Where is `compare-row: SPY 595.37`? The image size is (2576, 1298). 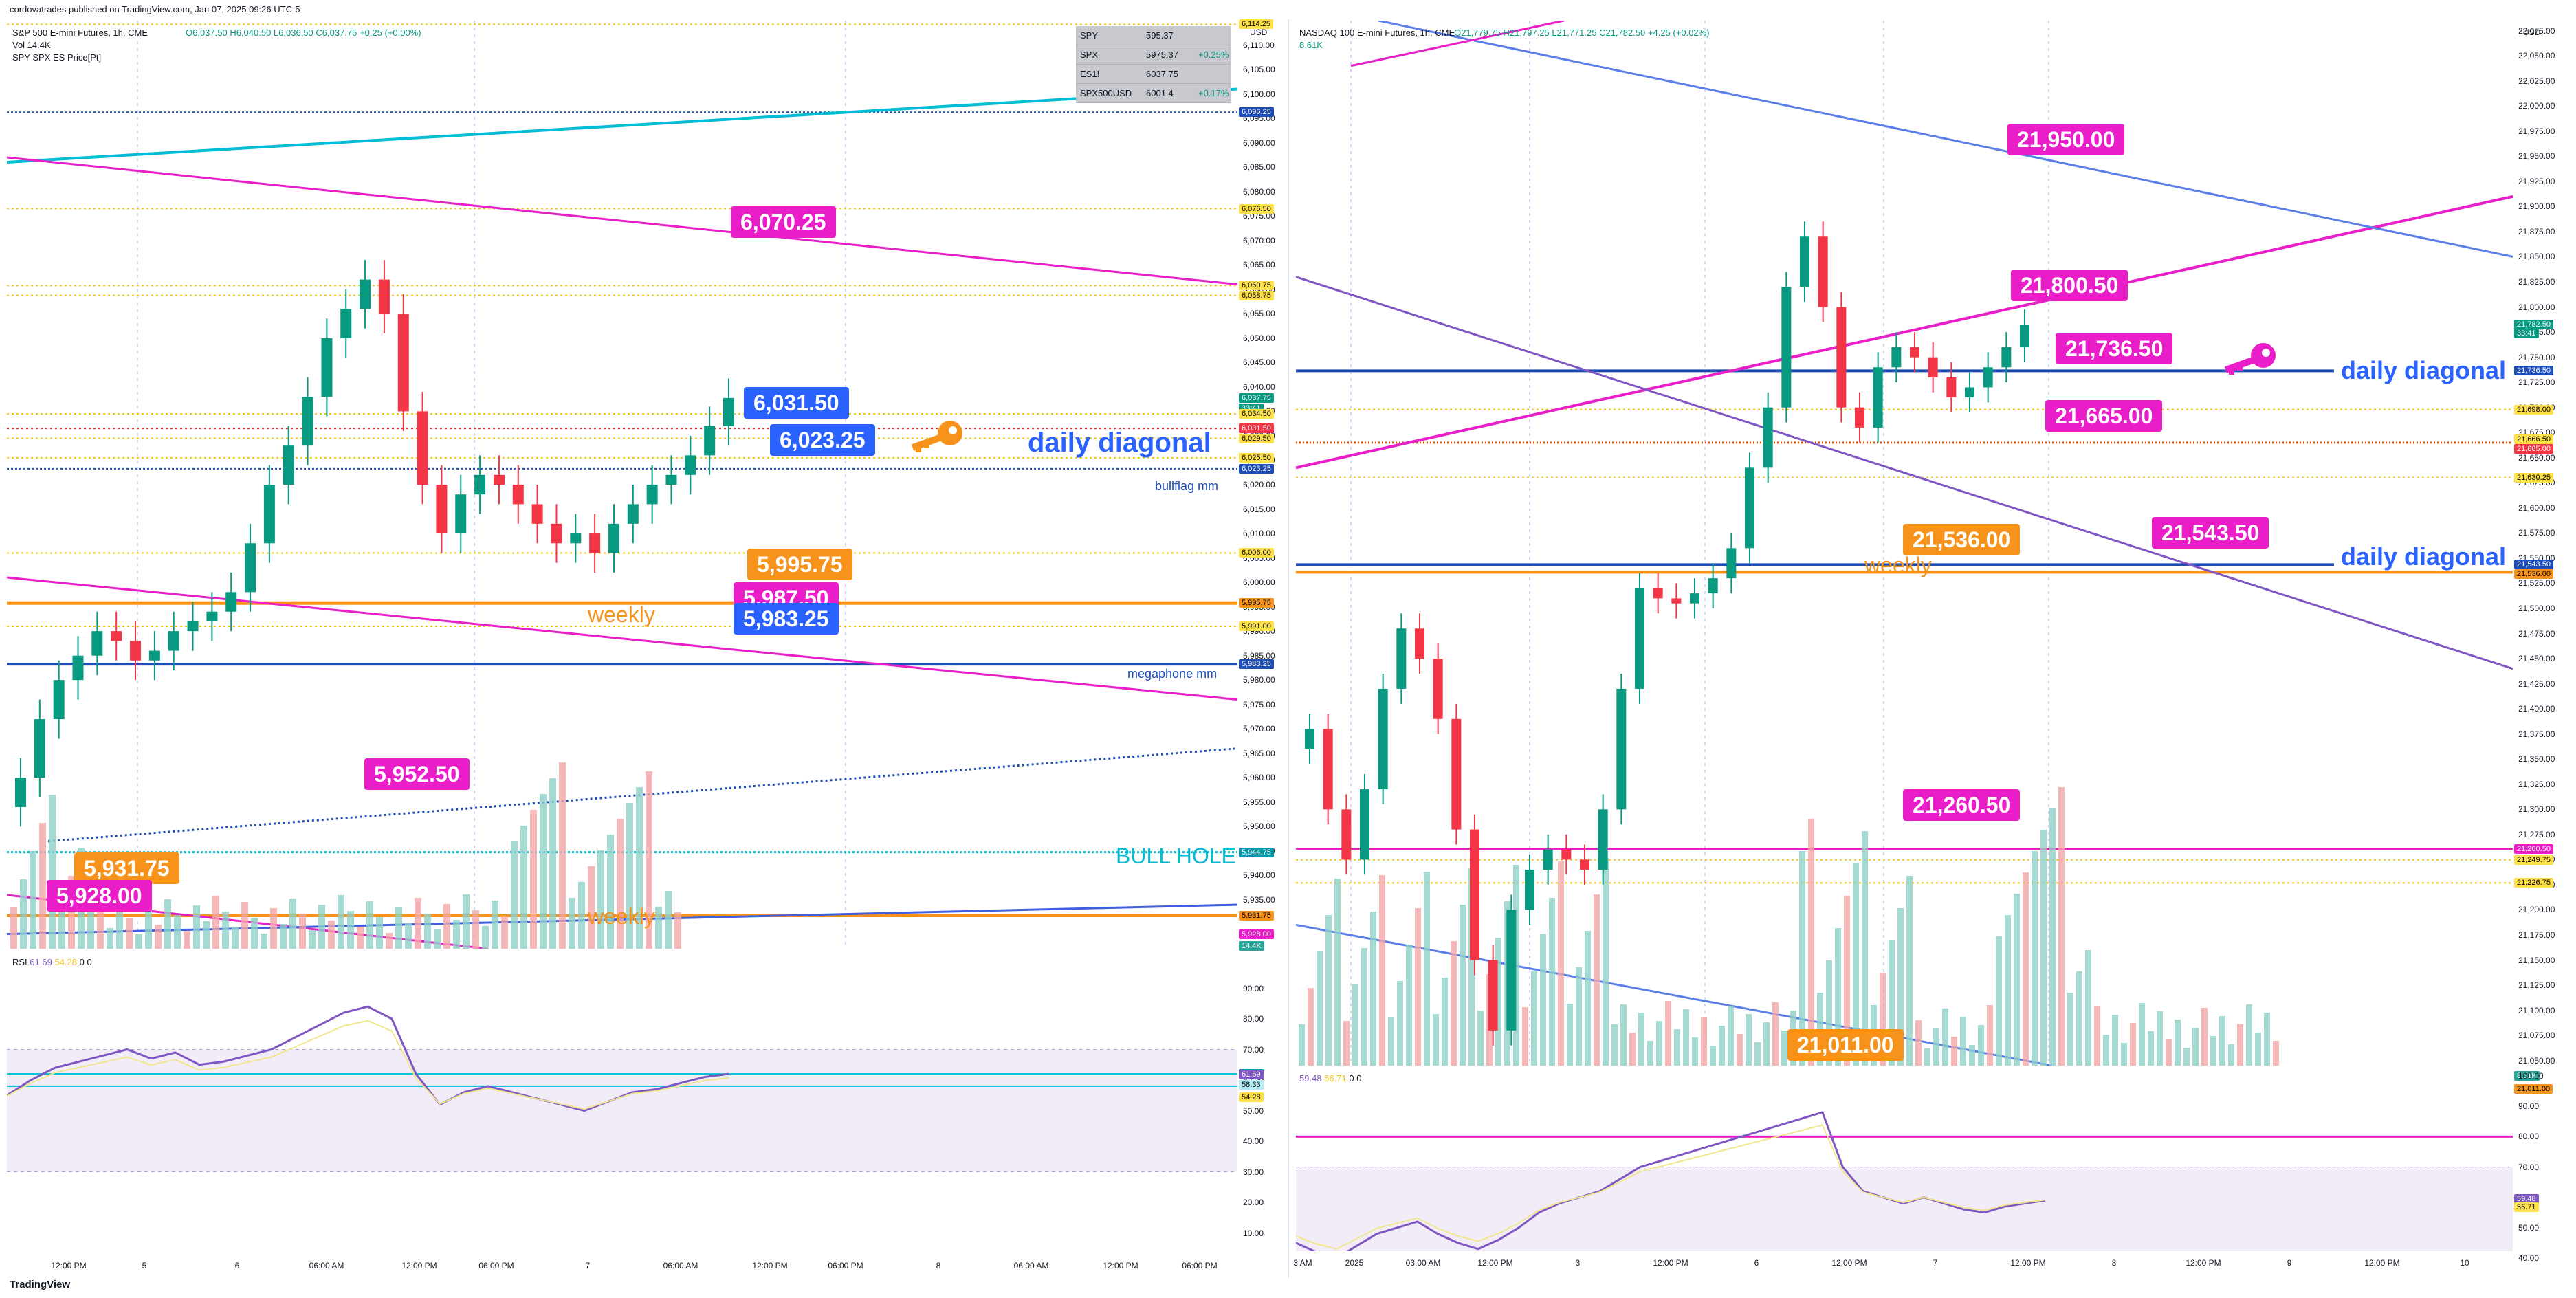 compare-row: SPY 595.37 is located at coordinates (1153, 35).